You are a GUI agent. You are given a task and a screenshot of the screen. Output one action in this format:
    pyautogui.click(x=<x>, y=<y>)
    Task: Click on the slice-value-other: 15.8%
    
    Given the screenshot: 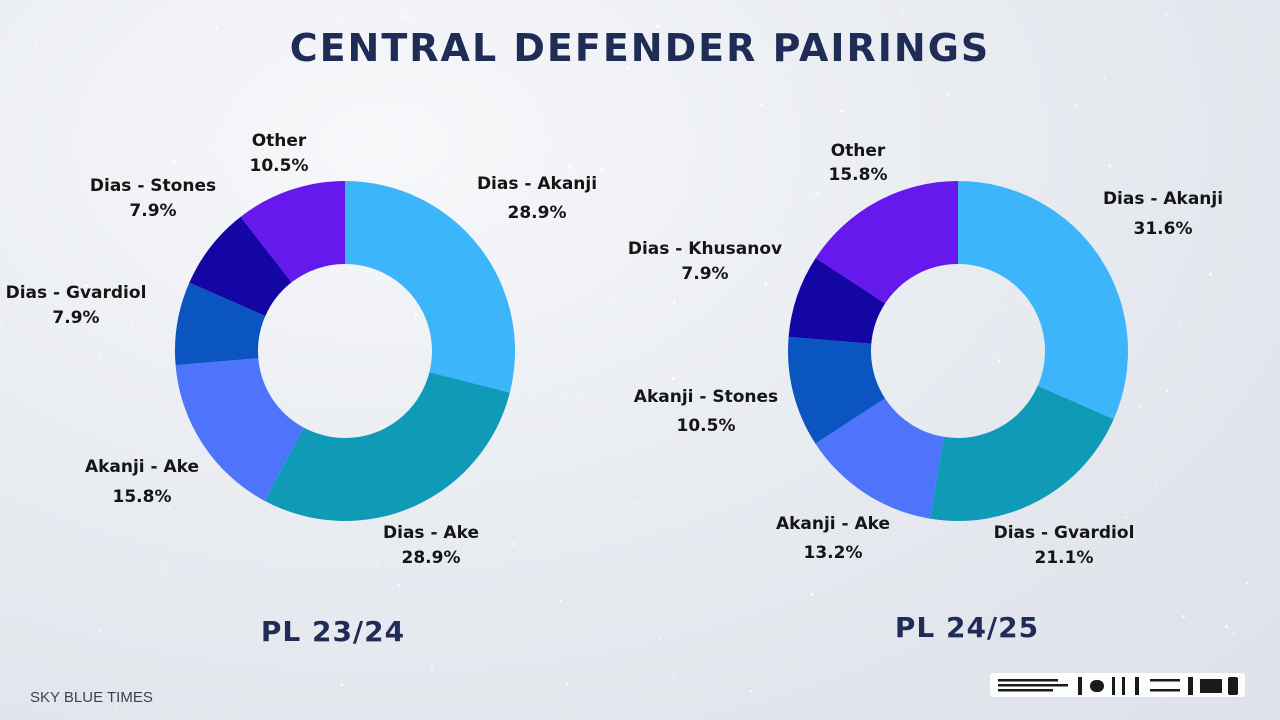 What is the action you would take?
    pyautogui.click(x=858, y=175)
    